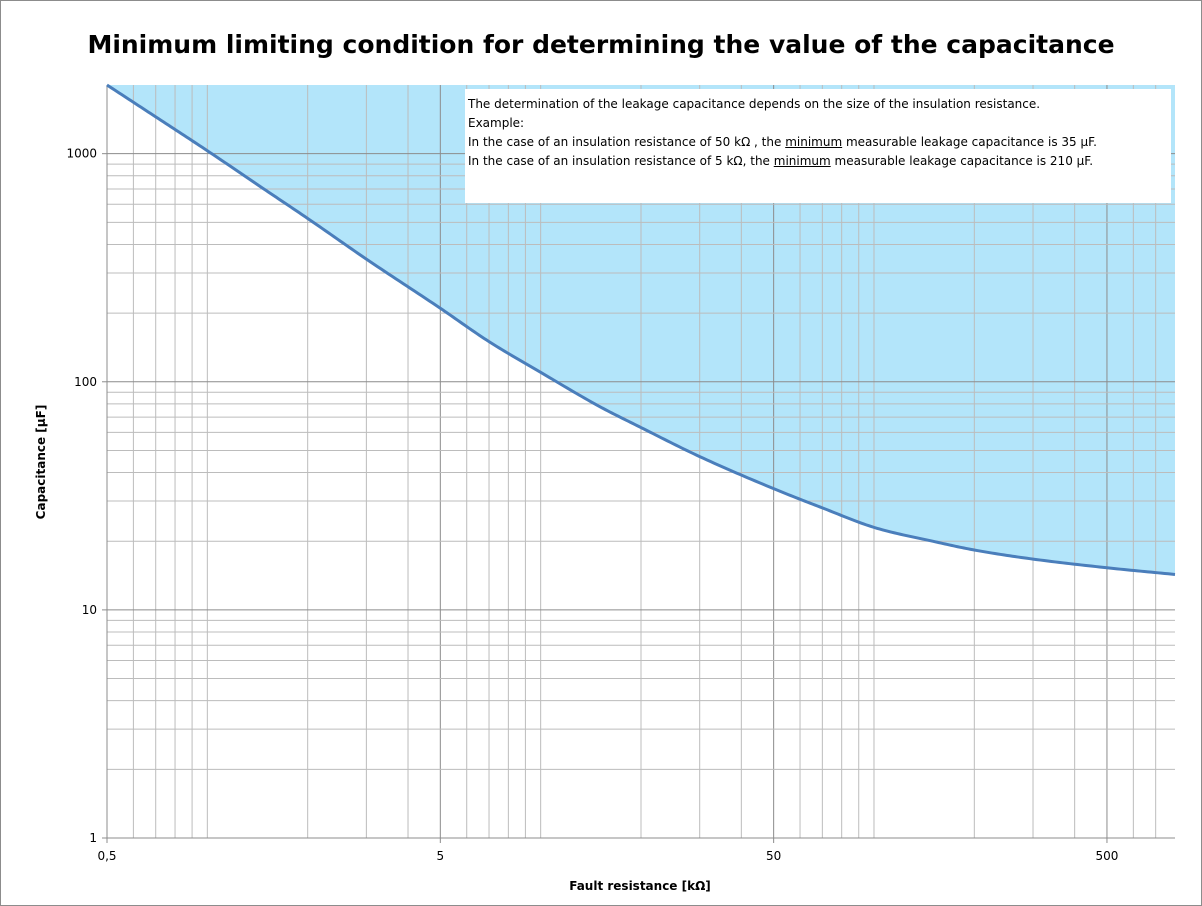 This screenshot has width=1202, height=906. What do you see at coordinates (640, 886) in the screenshot?
I see `x-axis-title: Fault resistance [kΩ]` at bounding box center [640, 886].